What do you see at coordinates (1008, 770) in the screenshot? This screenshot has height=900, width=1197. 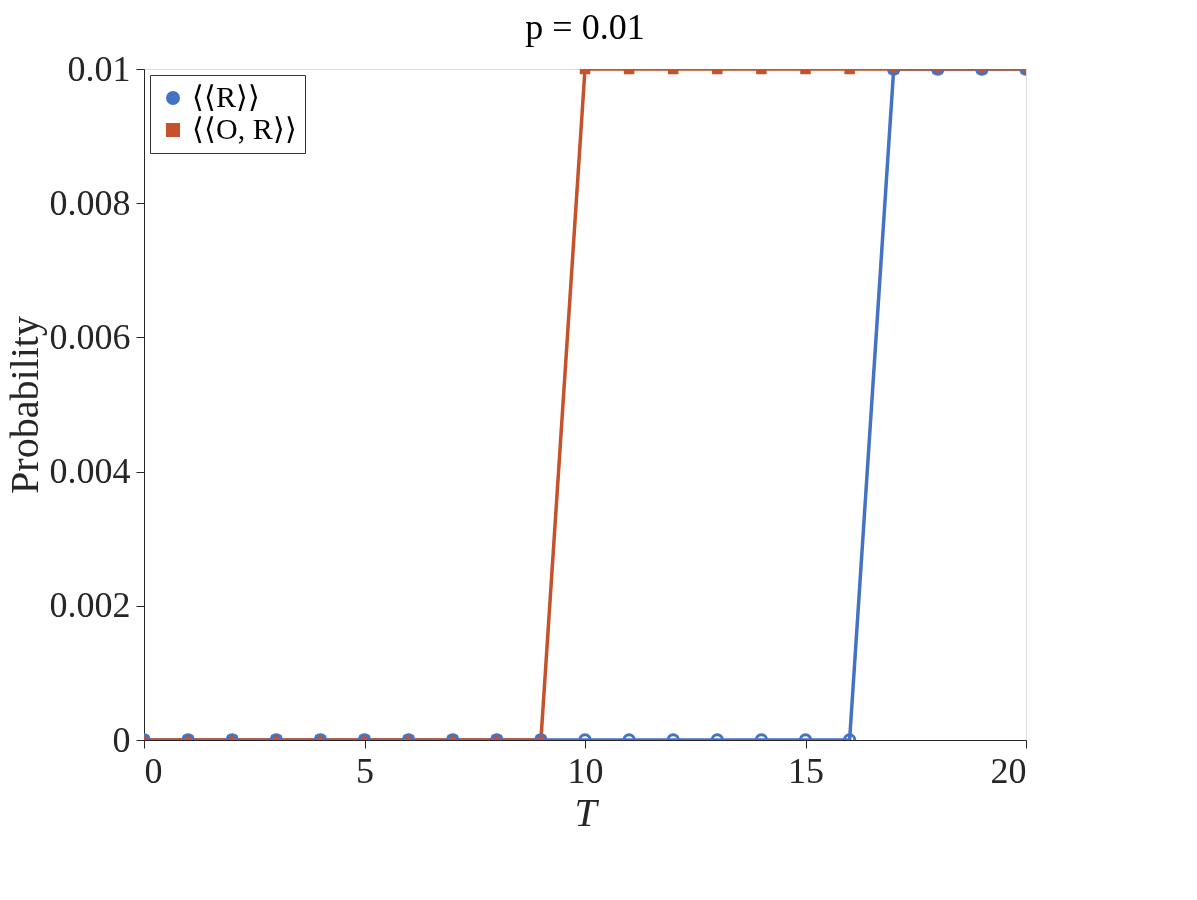 I see `x-tick-label: 20` at bounding box center [1008, 770].